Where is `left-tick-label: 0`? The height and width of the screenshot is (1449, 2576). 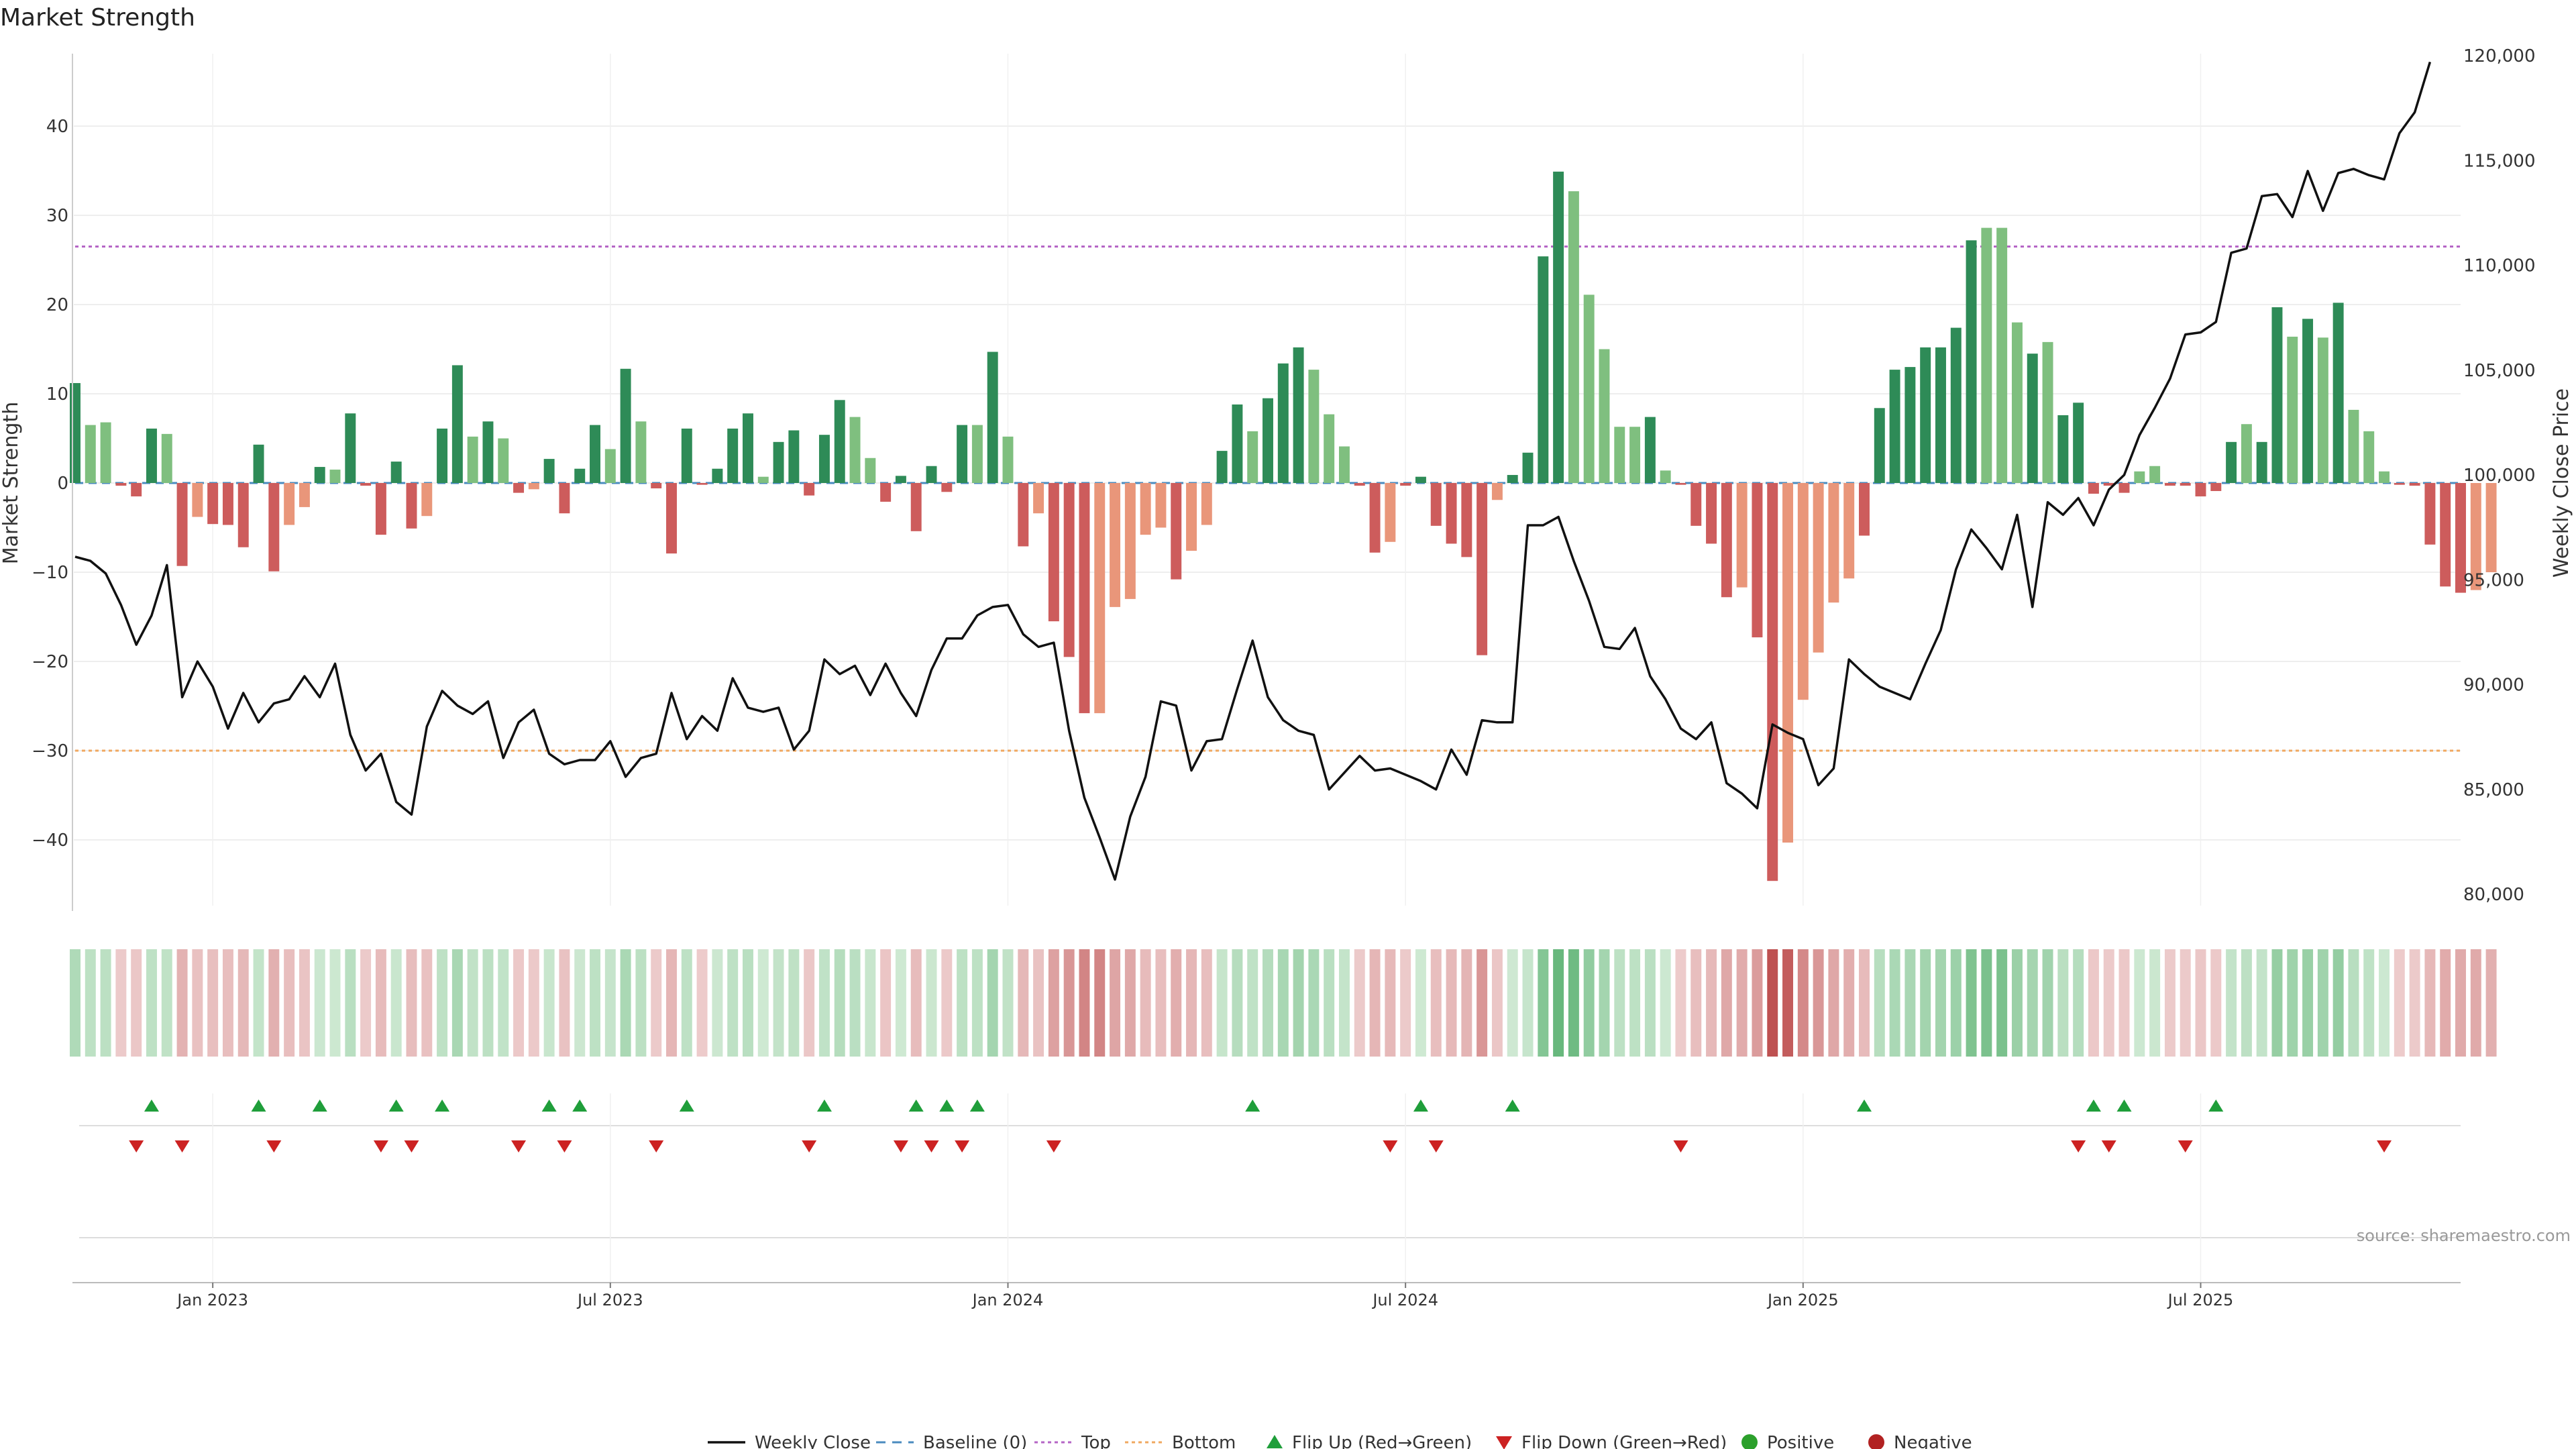
left-tick-label: 0 is located at coordinates (62, 484).